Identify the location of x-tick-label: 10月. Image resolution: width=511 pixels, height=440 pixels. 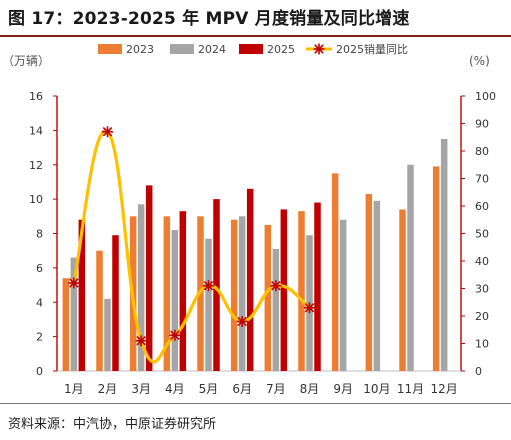
(376, 389).